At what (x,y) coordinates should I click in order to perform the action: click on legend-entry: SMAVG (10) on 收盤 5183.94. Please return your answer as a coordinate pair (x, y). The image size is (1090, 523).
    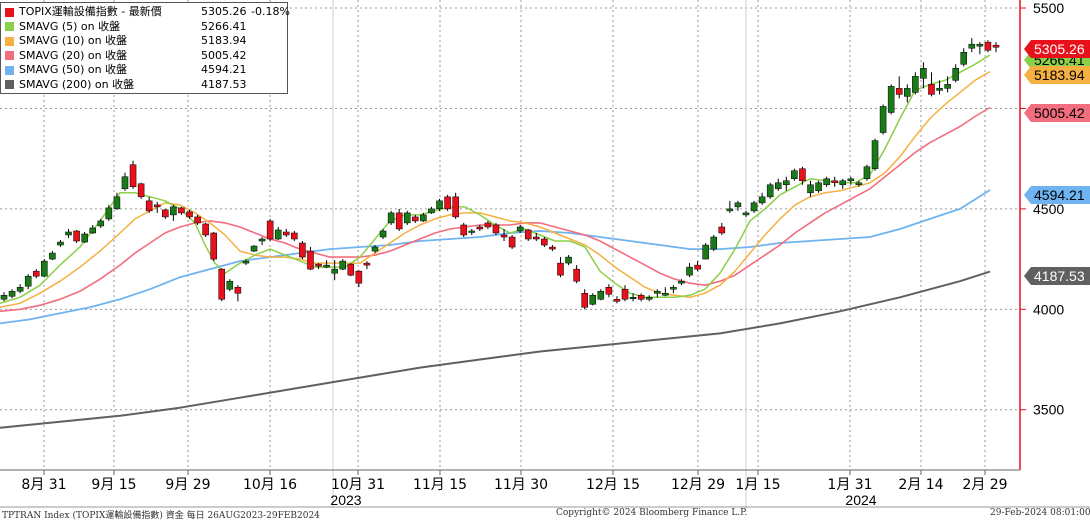
    Looking at the image, I should click on (144, 41).